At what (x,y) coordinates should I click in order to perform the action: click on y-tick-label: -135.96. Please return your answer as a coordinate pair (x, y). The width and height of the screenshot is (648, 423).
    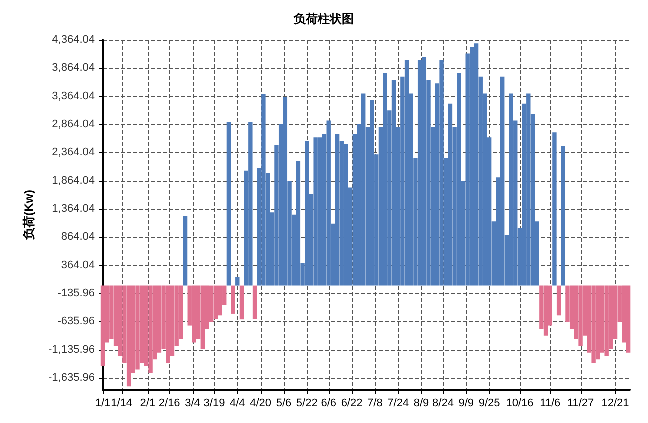
    Looking at the image, I should click on (76, 293).